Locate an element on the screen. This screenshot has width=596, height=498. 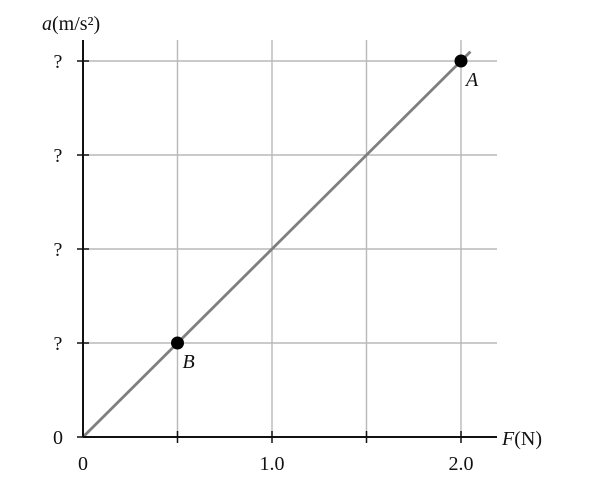
point-label-a: A is located at coordinates (471, 80).